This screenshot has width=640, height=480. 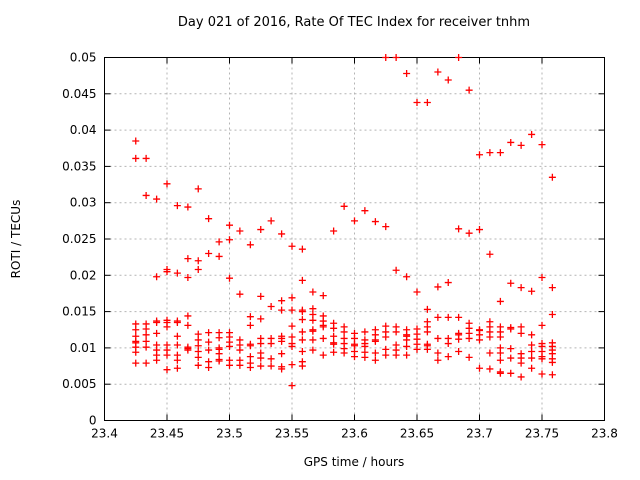 What do you see at coordinates (16, 239) in the screenshot?
I see `y-axis-label: ROTI / TECUs` at bounding box center [16, 239].